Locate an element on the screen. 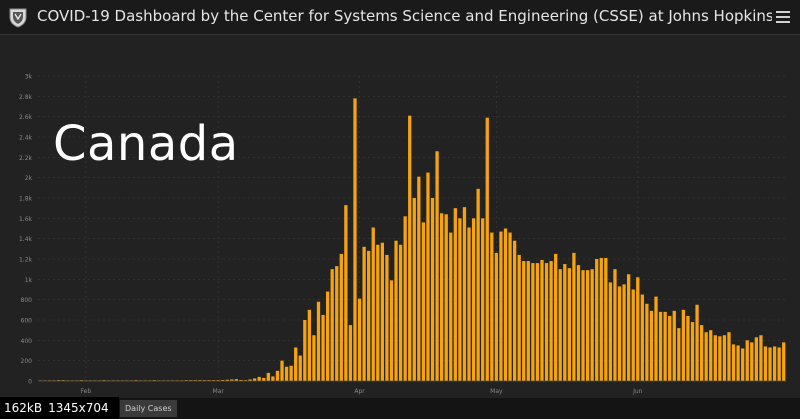 This screenshot has width=800, height=419. x-tick-label: Jun is located at coordinates (637, 391).